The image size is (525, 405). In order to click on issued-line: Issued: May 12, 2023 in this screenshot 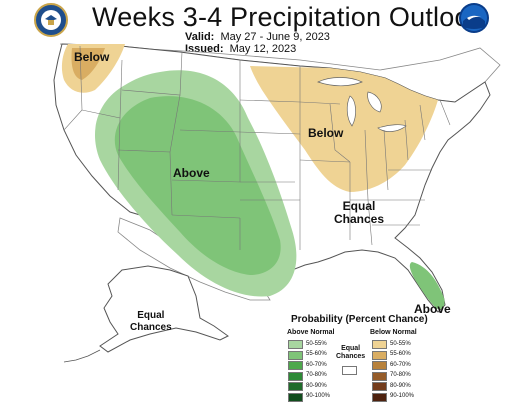, I will do `click(240, 49)`.